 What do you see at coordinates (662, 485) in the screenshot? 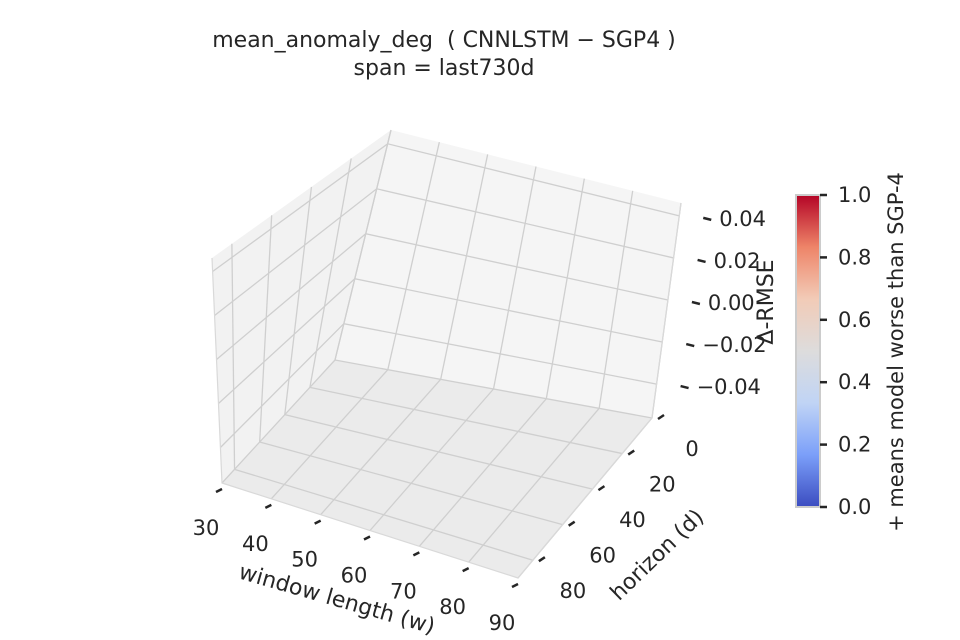
I see `y-tick-label: 20` at bounding box center [662, 485].